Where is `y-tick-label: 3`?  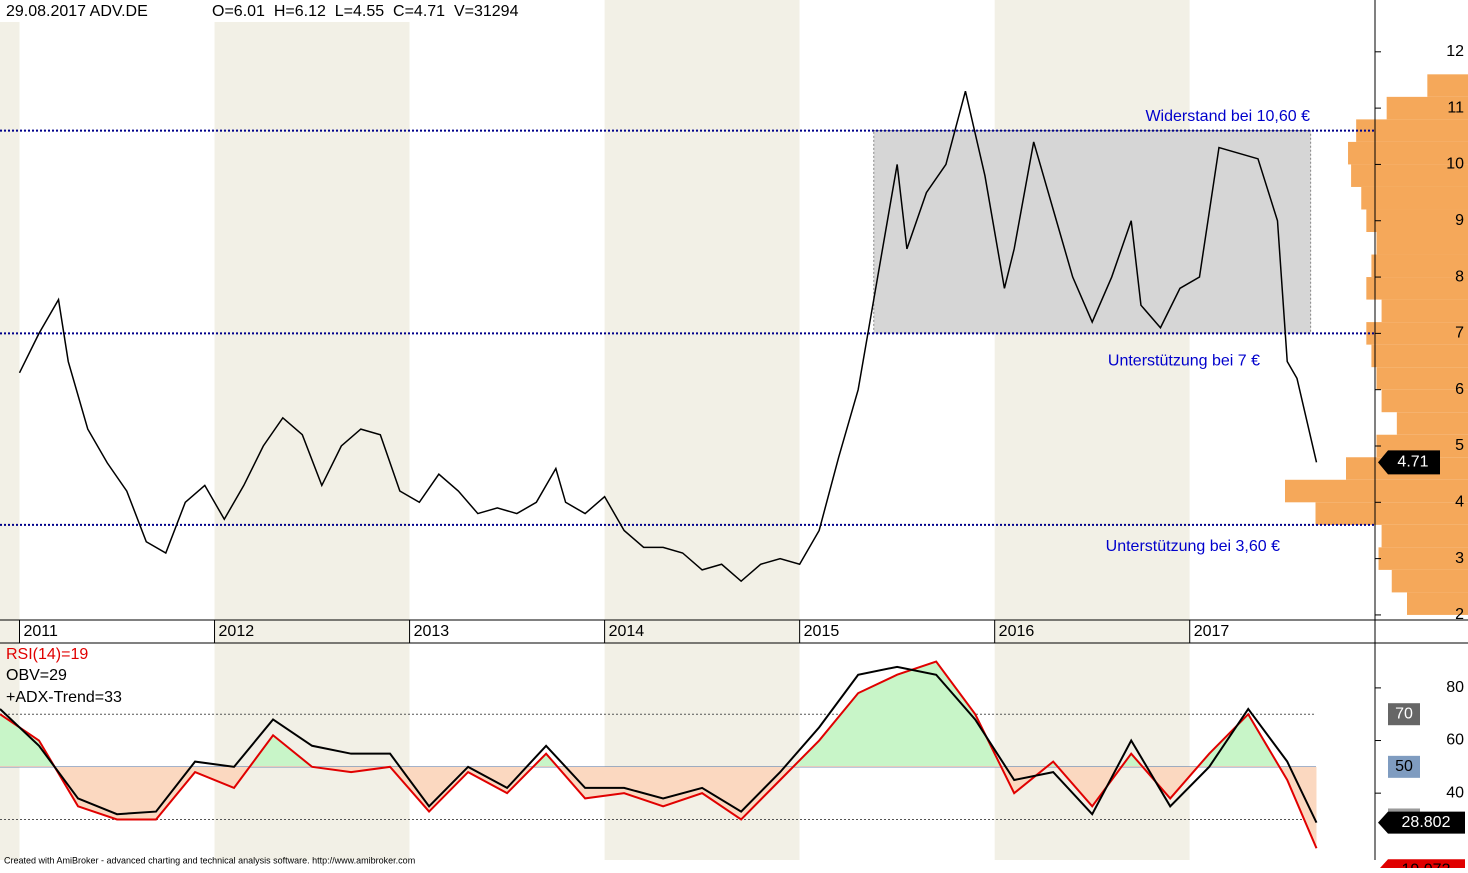 y-tick-label: 3 is located at coordinates (1459, 558).